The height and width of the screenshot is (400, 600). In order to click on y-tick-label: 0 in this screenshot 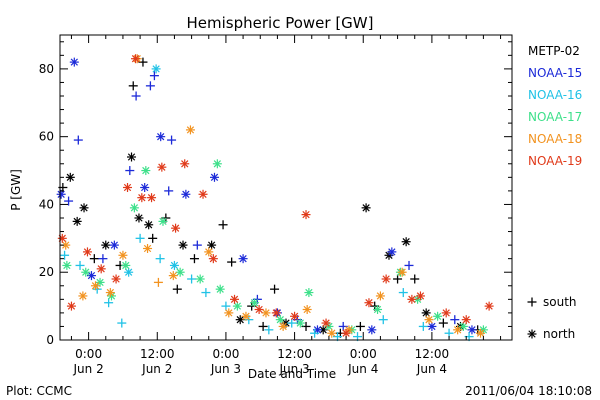, I will do `click(50, 340)`.